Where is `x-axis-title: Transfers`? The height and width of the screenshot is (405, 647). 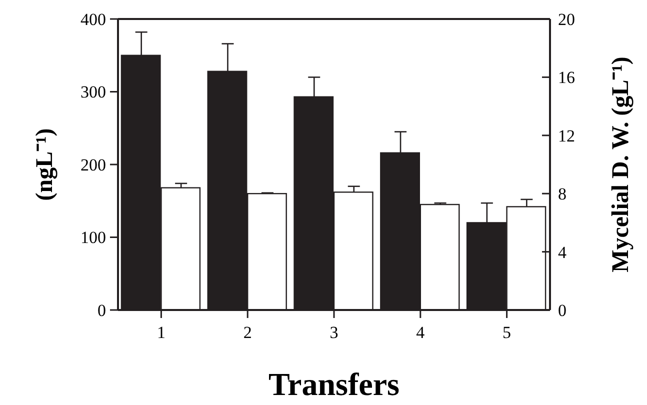
x-axis-title: Transfers is located at coordinates (334, 384).